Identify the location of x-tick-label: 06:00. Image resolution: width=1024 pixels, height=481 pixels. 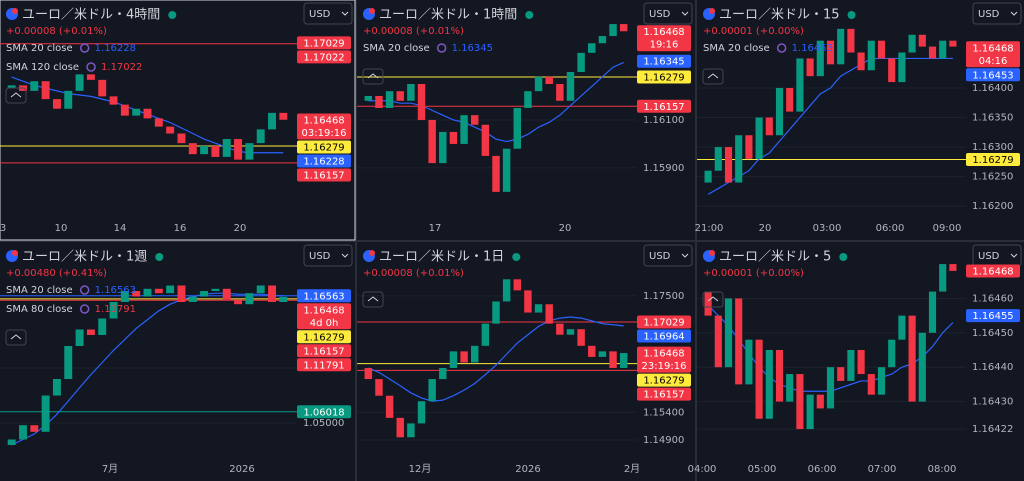
(890, 228).